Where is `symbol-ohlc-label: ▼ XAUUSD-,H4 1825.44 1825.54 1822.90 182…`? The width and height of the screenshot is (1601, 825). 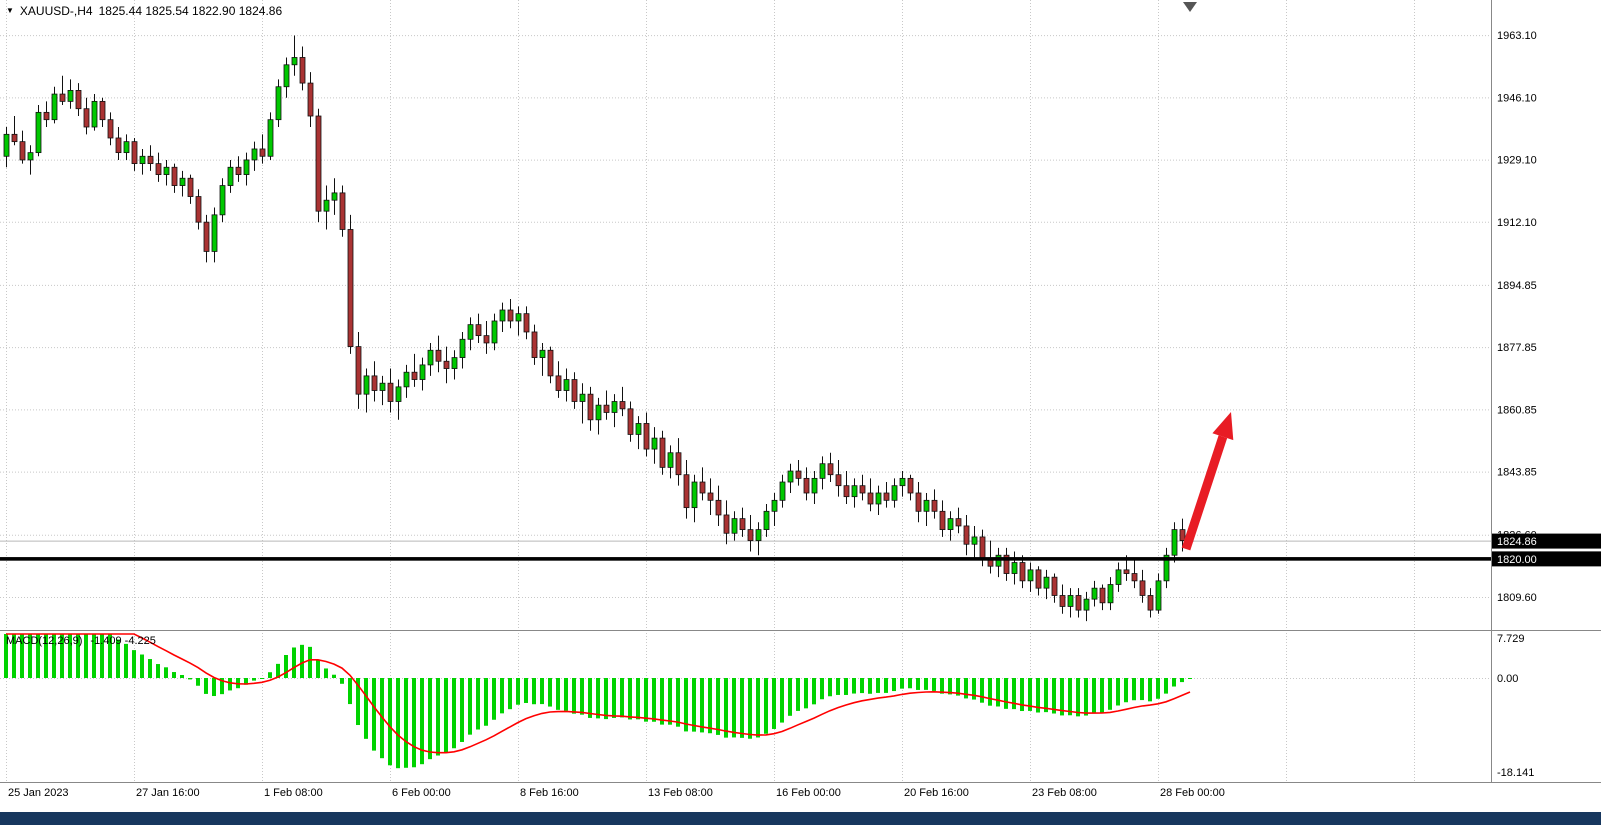 symbol-ohlc-label: ▼ XAUUSD-,H4 1825.44 1825.54 1822.90 182… is located at coordinates (144, 11).